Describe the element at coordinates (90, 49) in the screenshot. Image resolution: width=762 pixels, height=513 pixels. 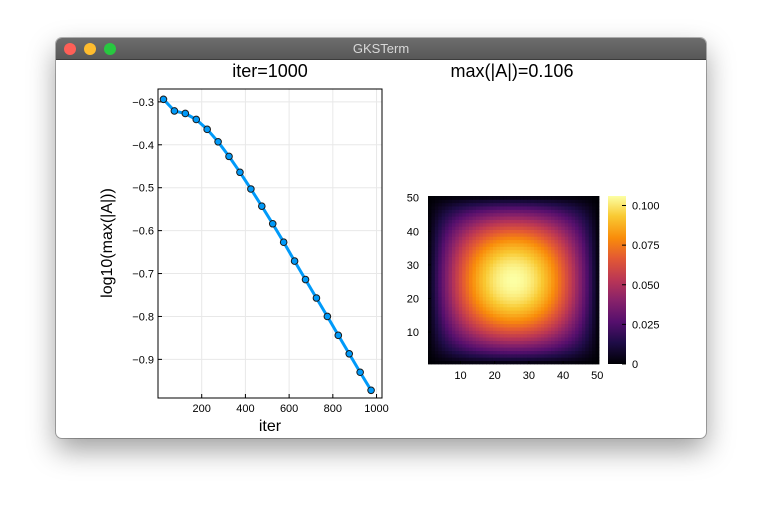
I see `minimize-button` at that location.